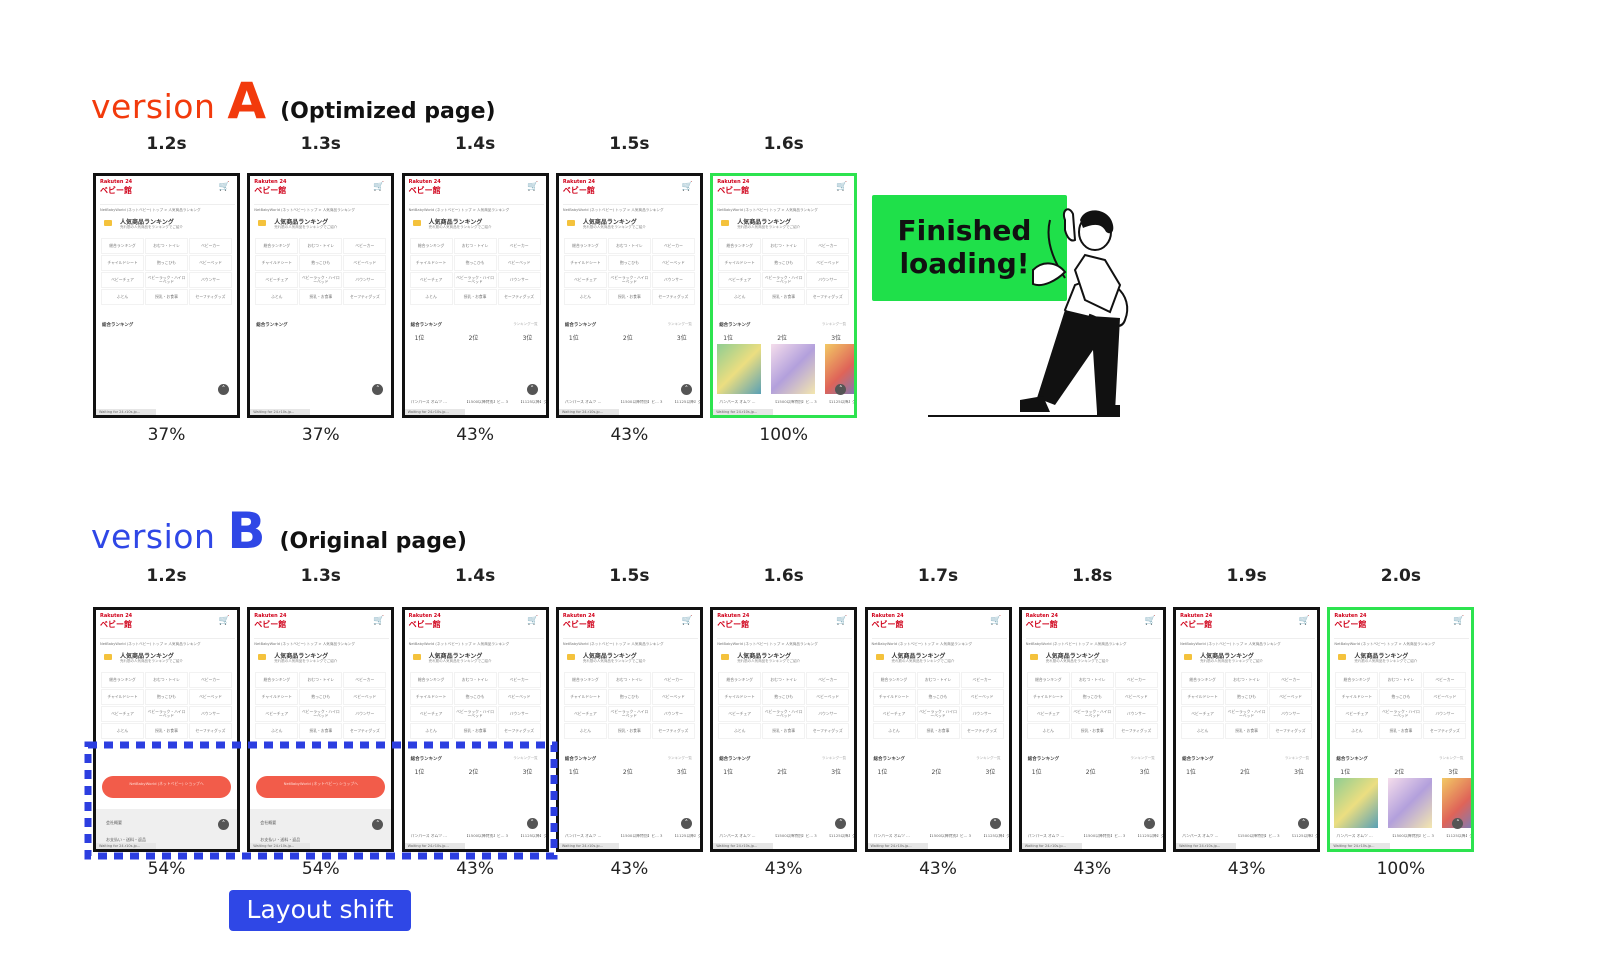 The image size is (1600, 976). What do you see at coordinates (841, 823) in the screenshot?
I see `scroll-top-icon: ˄` at bounding box center [841, 823].